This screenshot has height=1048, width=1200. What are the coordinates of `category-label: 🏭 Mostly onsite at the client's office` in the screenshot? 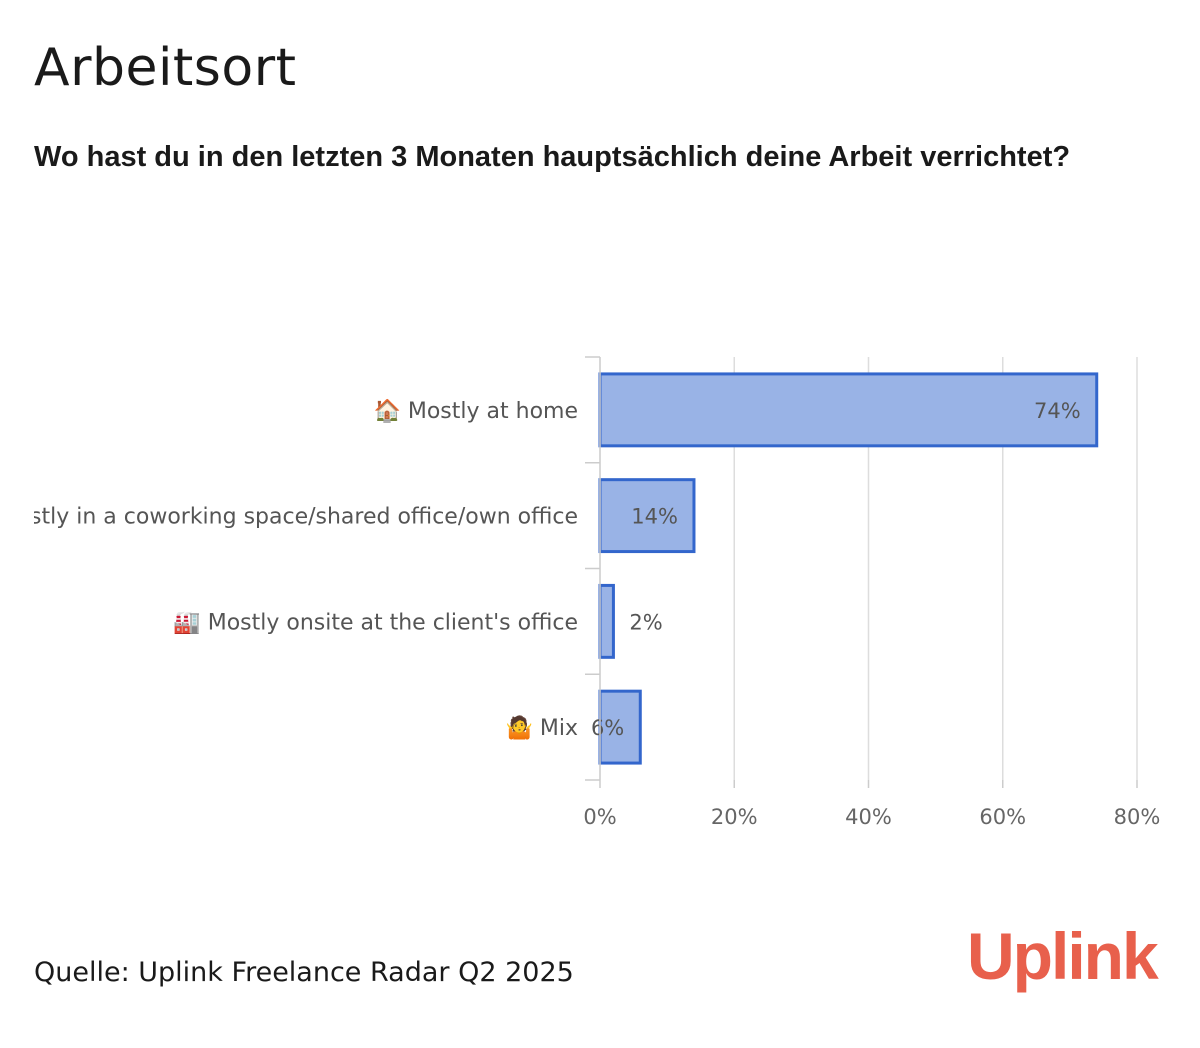 It's located at (375, 622).